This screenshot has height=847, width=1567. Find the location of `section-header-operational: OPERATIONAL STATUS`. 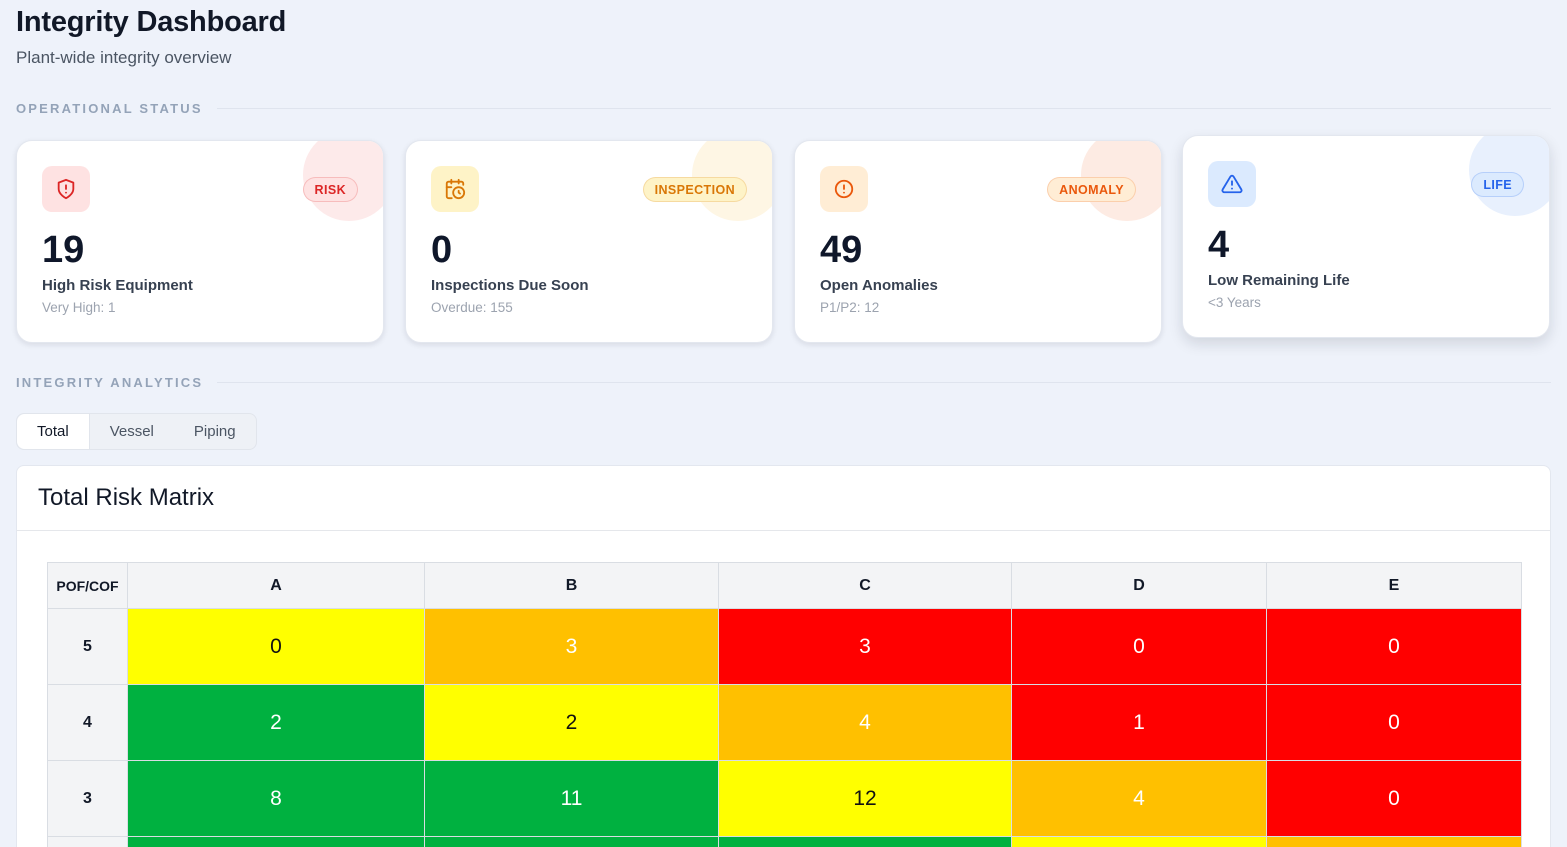

section-header-operational: OPERATIONAL STATUS is located at coordinates (783, 108).